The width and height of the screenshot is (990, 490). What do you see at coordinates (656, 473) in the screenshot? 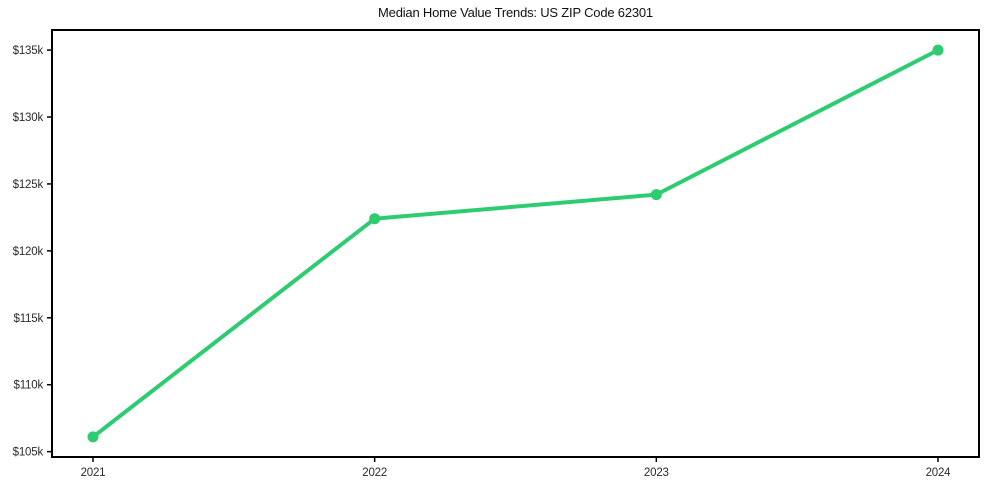
I see `x-tick-label: 2023` at bounding box center [656, 473].